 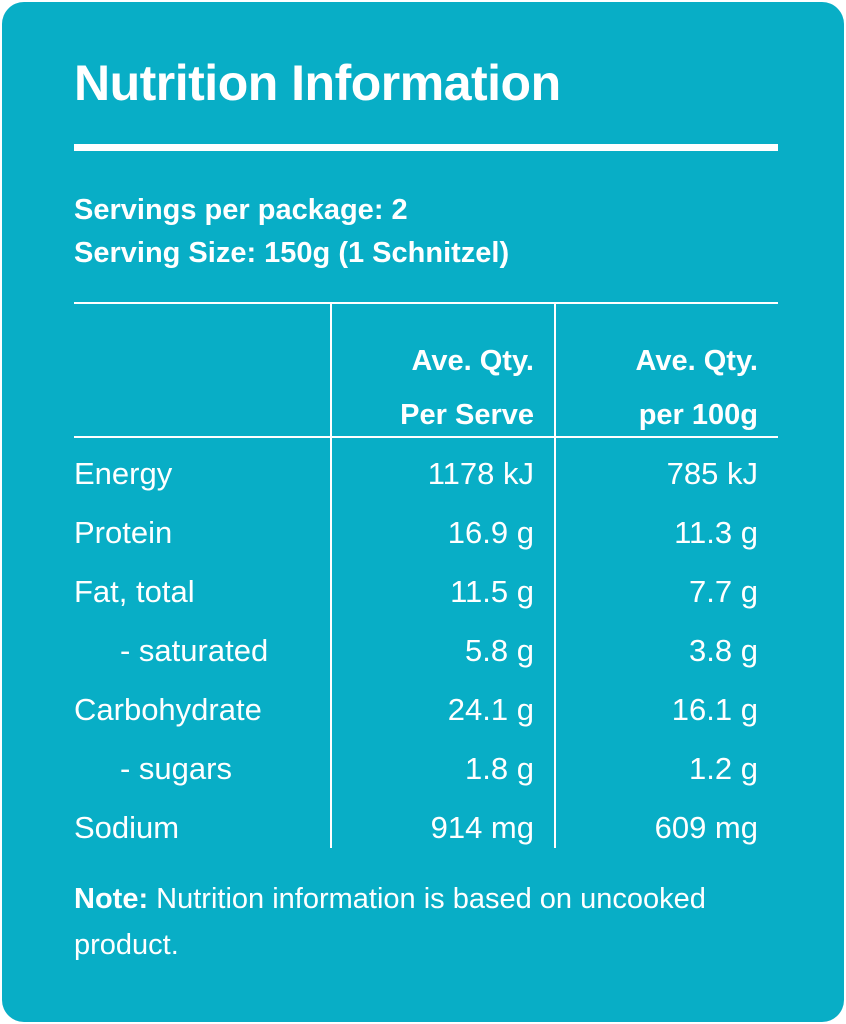 I want to click on per-serve-value: 914 mg, so click(x=482, y=827).